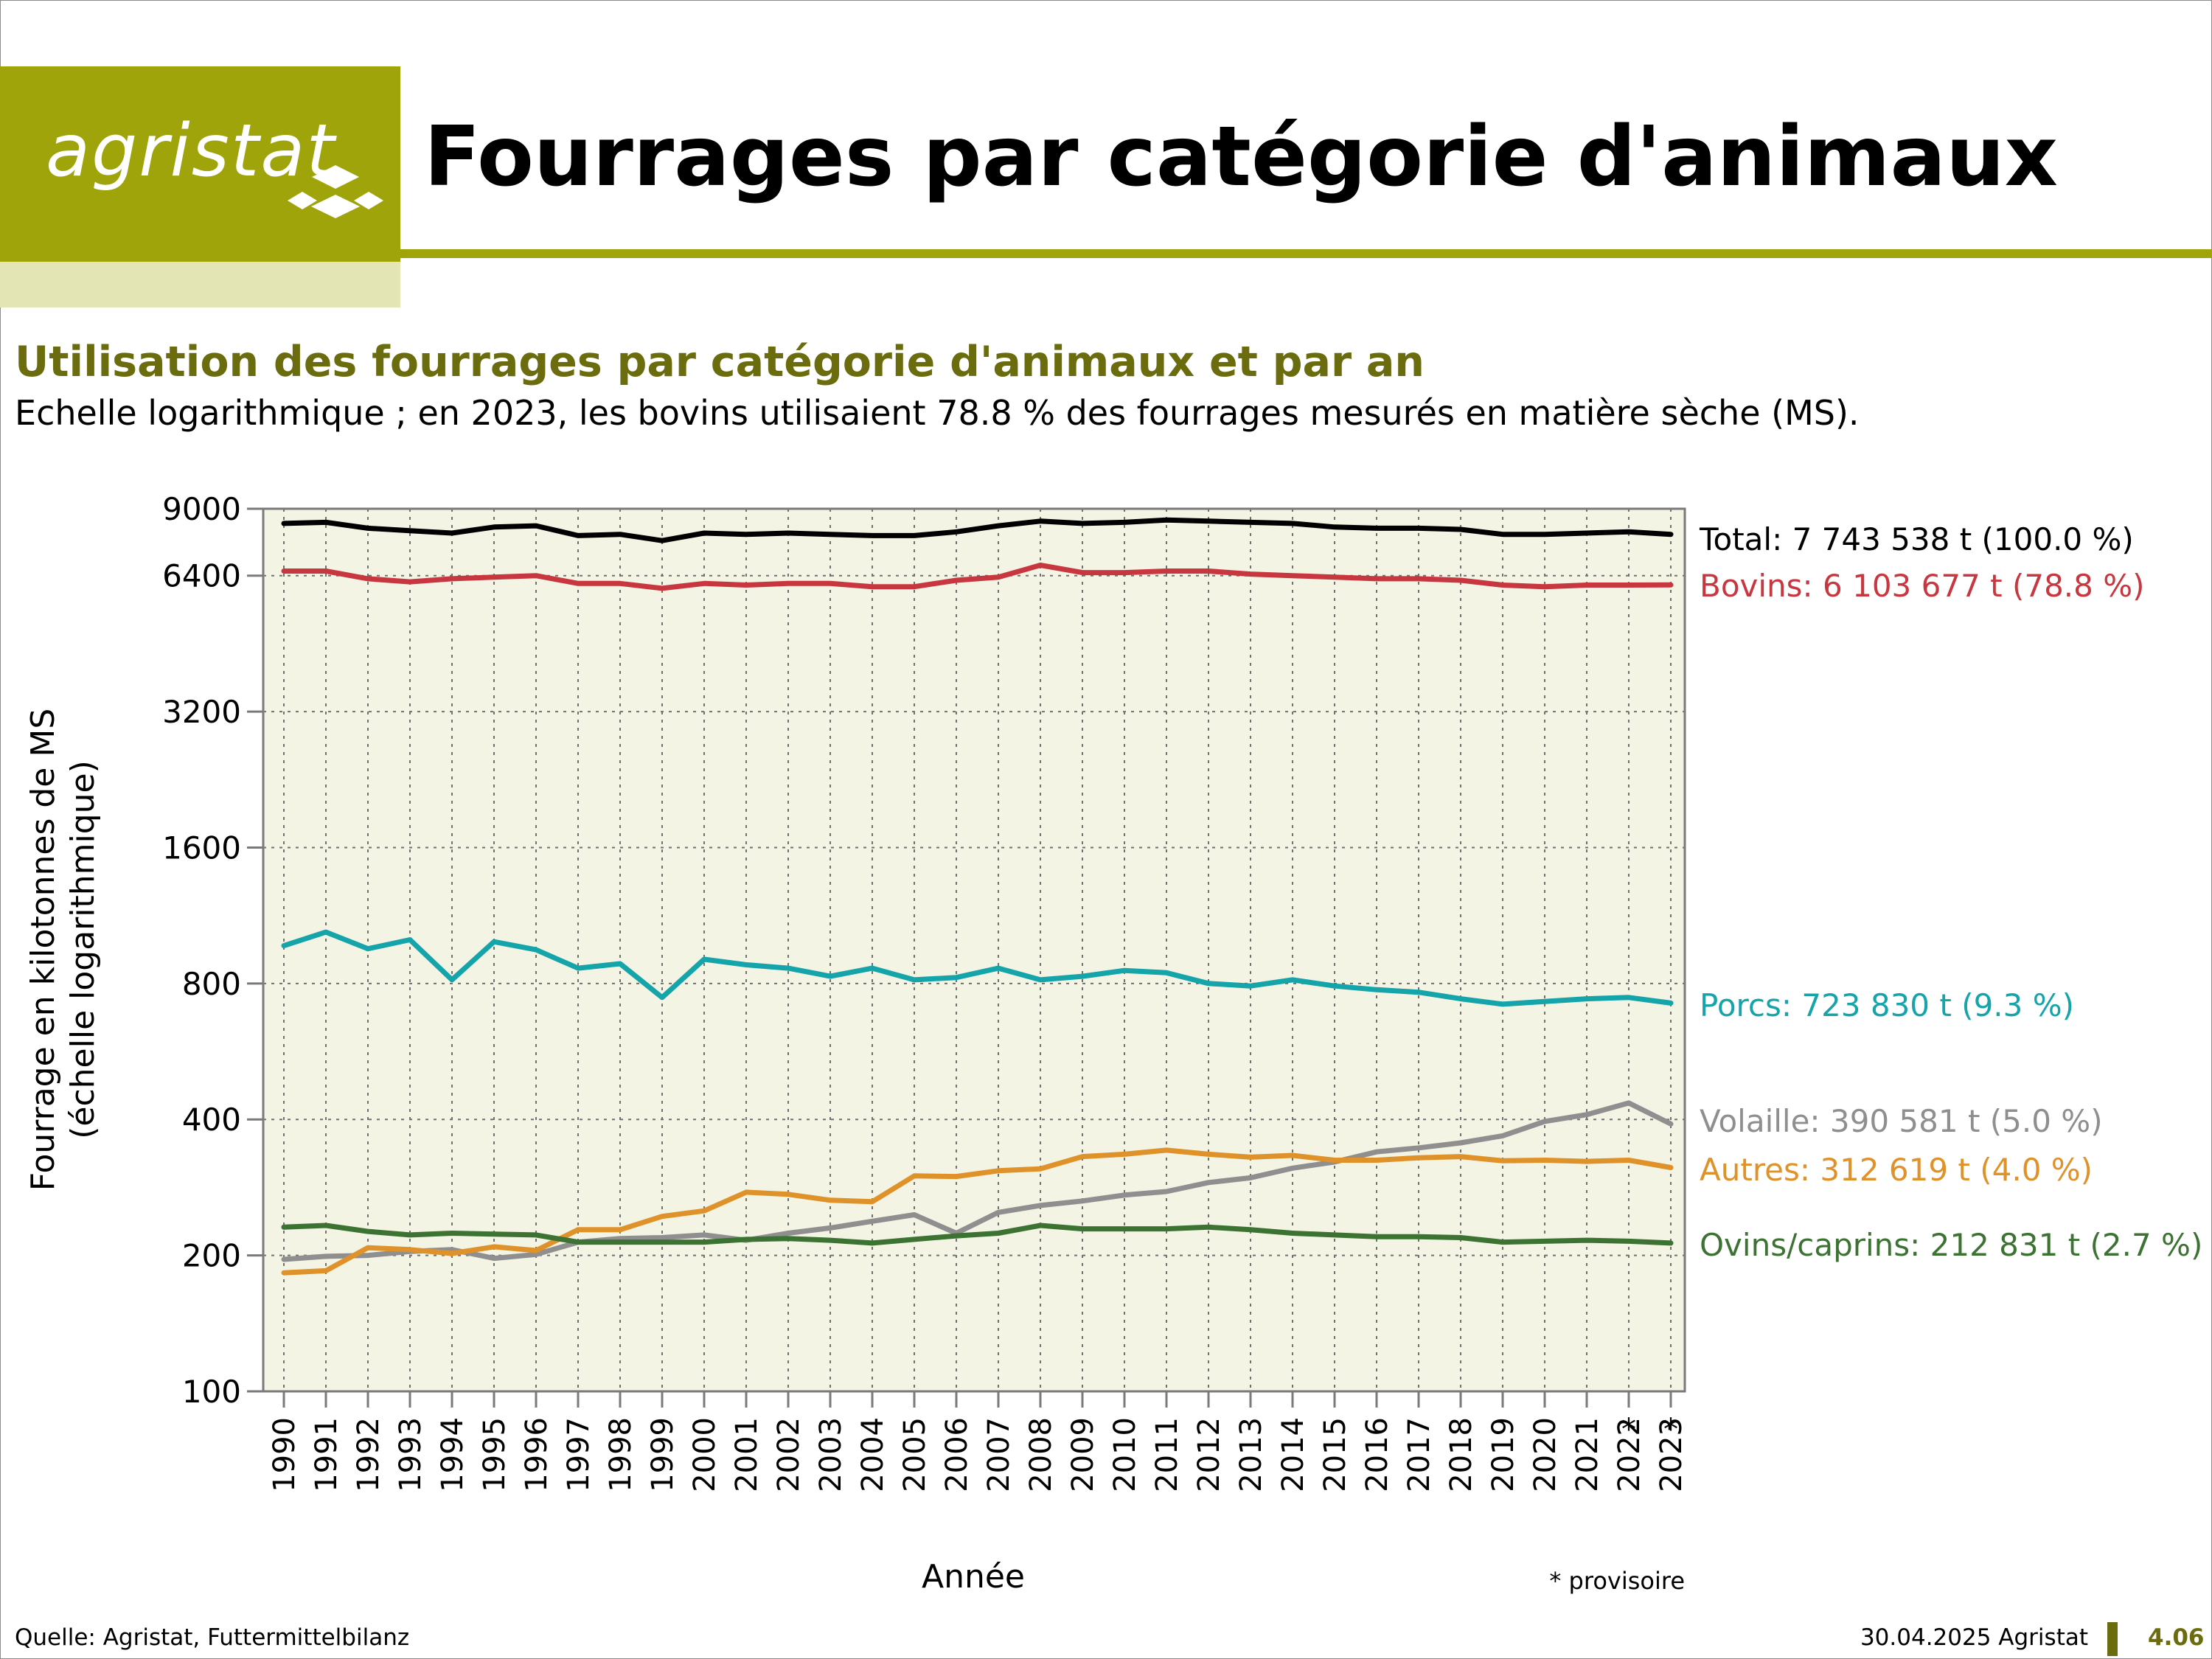 This screenshot has height=1659, width=2212. I want to click on logo-box, so click(200, 164).